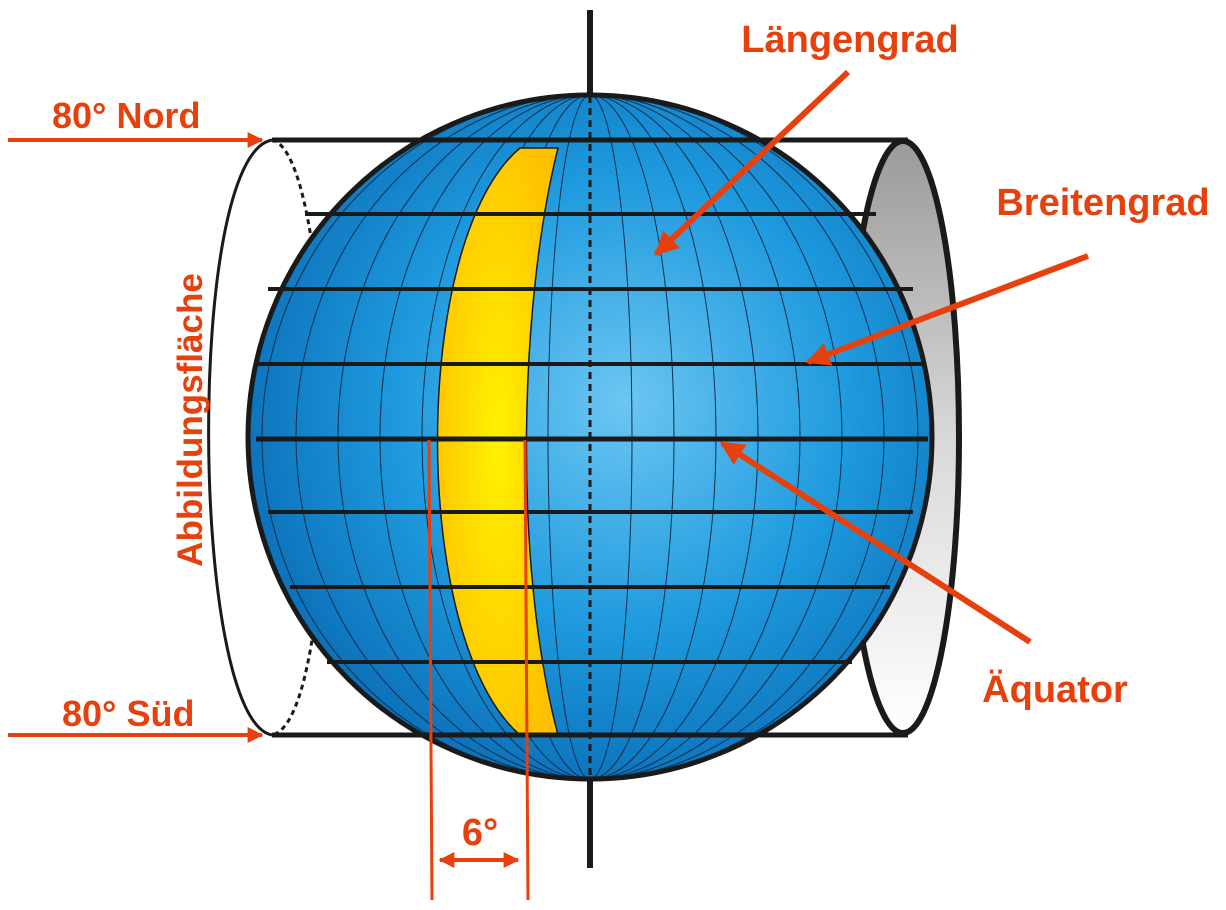 The width and height of the screenshot is (1226, 910). What do you see at coordinates (526, 670) in the screenshot?
I see `zone-guide-right` at bounding box center [526, 670].